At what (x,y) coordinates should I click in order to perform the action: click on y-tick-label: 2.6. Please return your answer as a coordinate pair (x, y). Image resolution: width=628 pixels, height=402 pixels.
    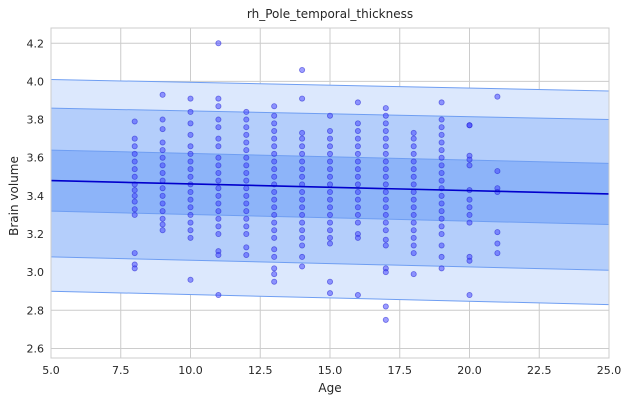
    Looking at the image, I should click on (36, 348).